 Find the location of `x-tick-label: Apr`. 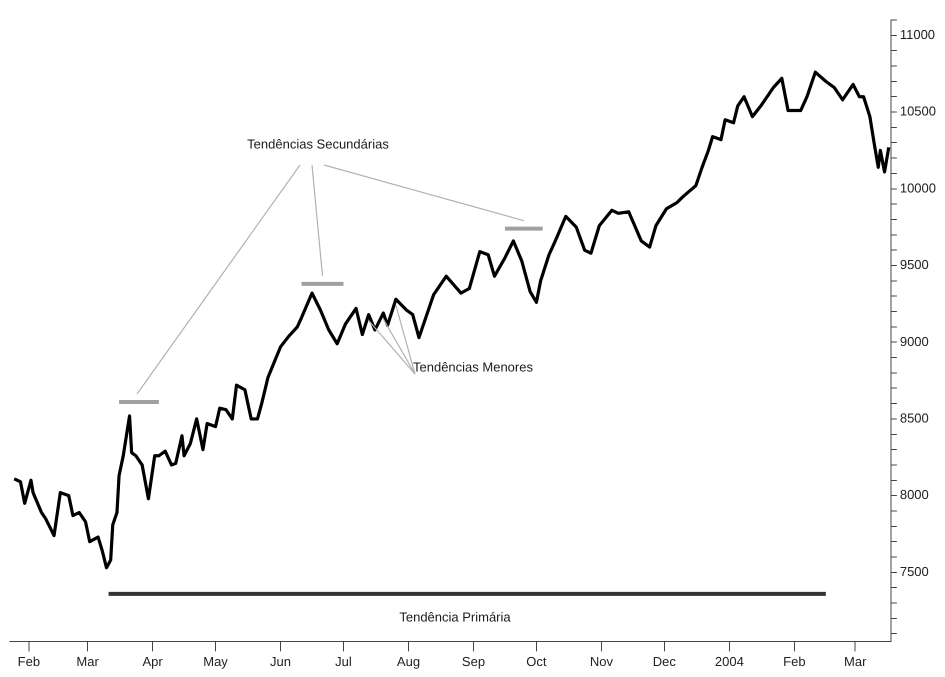

x-tick-label: Apr is located at coordinates (153, 661).